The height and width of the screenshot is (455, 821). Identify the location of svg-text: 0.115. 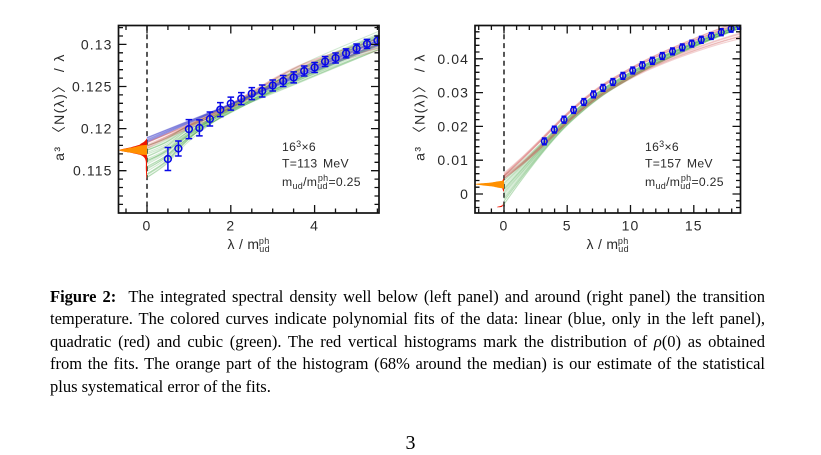
(93, 171).